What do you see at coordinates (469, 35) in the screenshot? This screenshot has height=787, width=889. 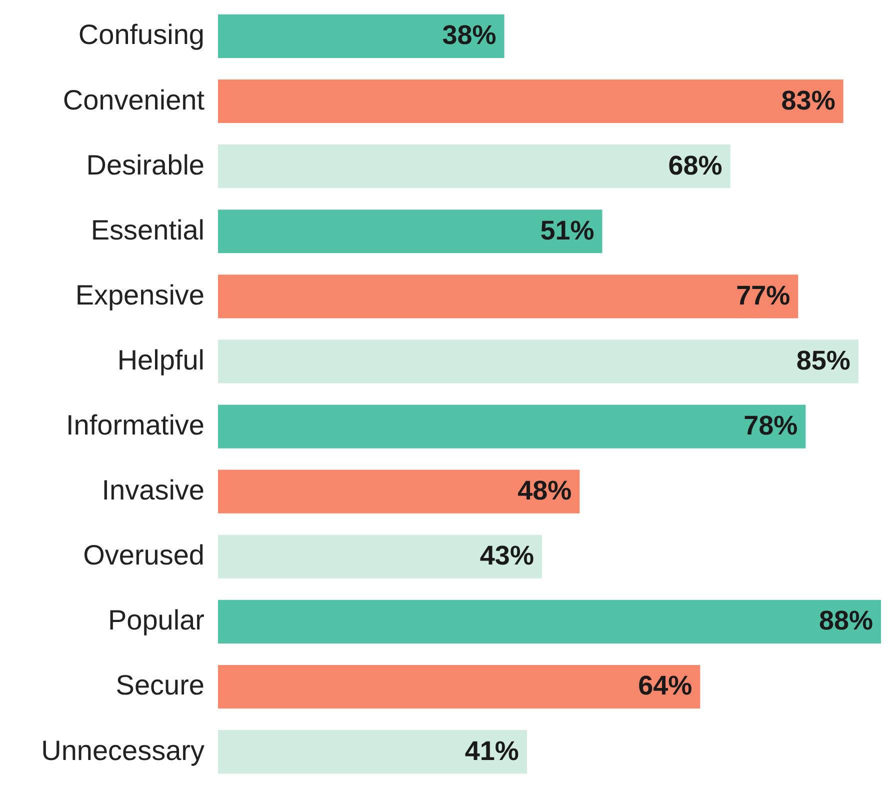 I see `data-label: 38%` at bounding box center [469, 35].